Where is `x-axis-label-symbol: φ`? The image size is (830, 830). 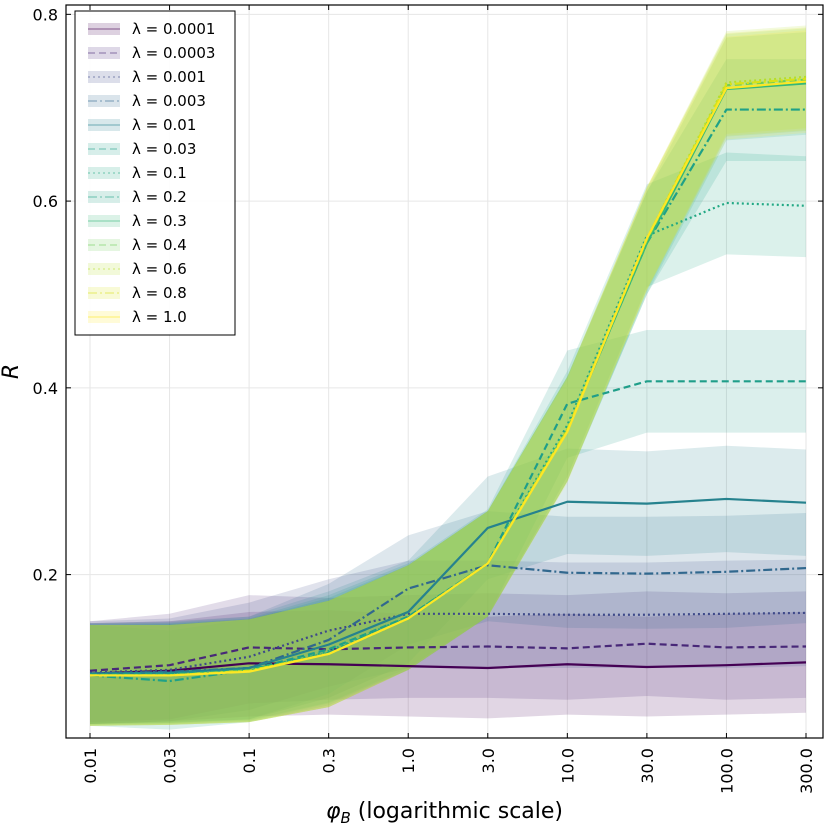
x-axis-label-symbol: φ is located at coordinates (333, 811).